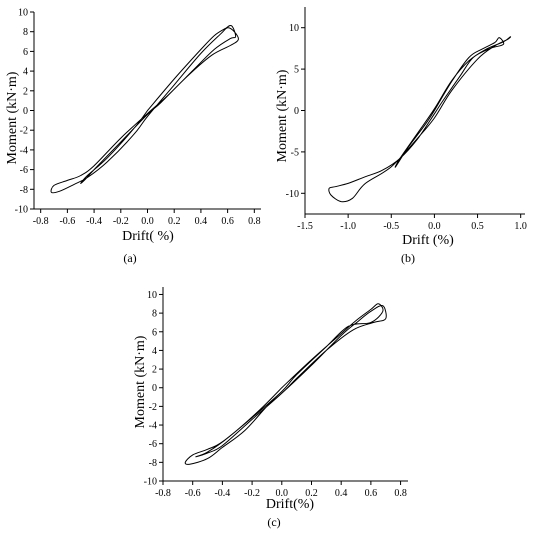  What do you see at coordinates (152, 295) in the screenshot?
I see `chart-c-y-tick-label: 10` at bounding box center [152, 295].